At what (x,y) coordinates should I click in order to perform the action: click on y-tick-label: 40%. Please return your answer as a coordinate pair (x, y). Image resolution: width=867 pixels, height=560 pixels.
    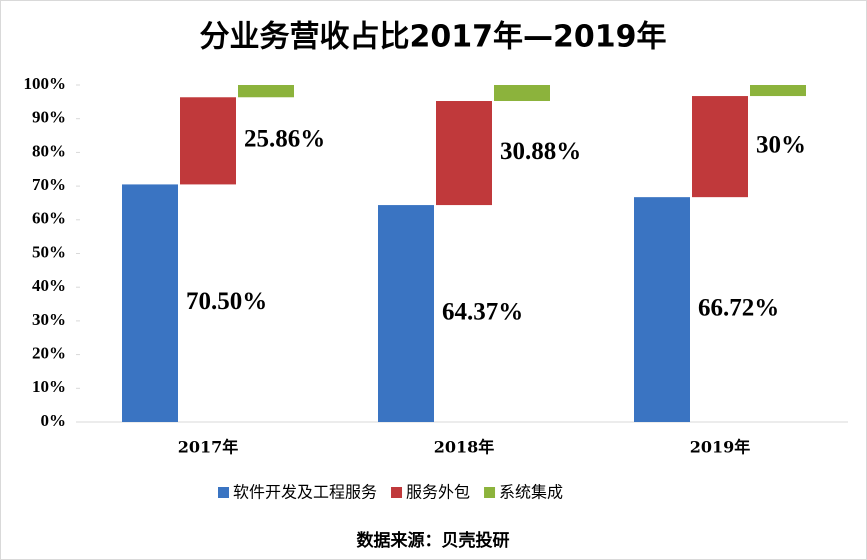
    Looking at the image, I should click on (49, 285).